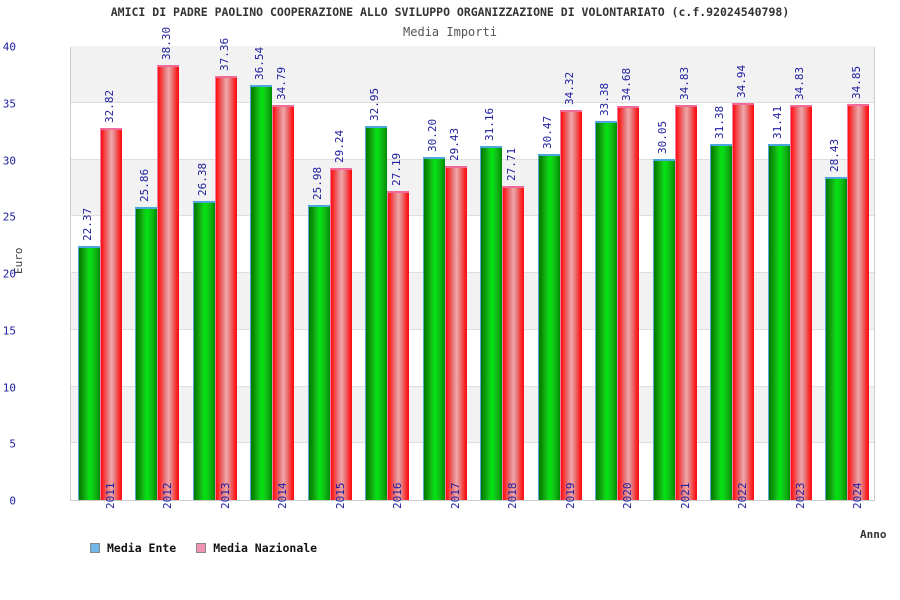 The width and height of the screenshot is (900, 600). Describe the element at coordinates (685, 496) in the screenshot. I see `x-tick-label: 2021` at that location.